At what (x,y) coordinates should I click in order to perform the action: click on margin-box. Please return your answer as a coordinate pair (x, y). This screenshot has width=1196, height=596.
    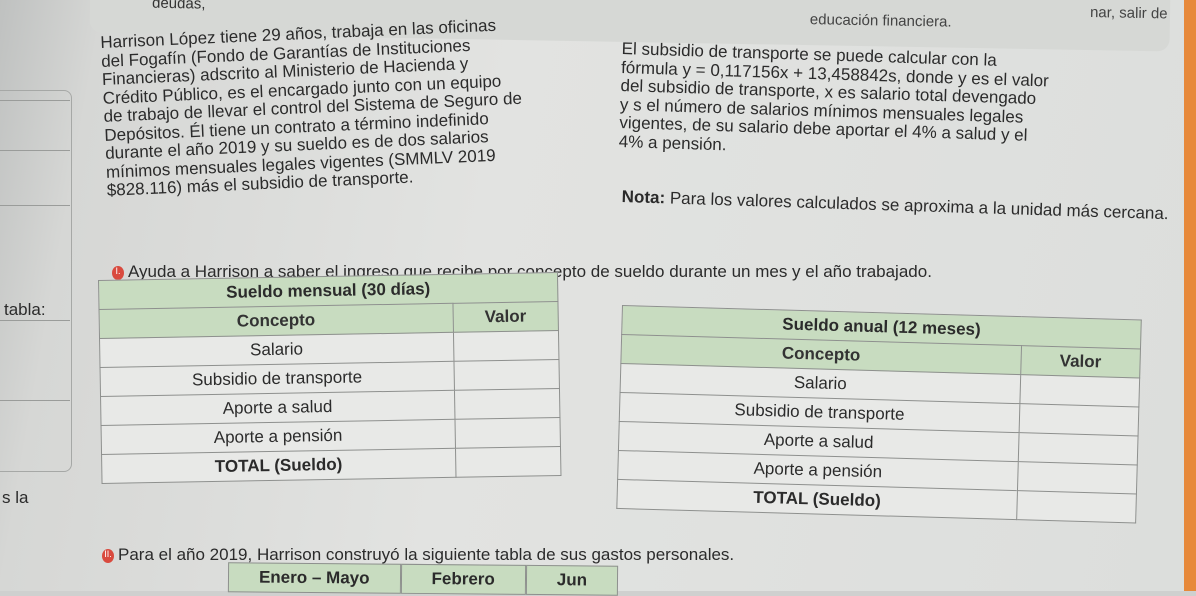
    Looking at the image, I should click on (36, 281).